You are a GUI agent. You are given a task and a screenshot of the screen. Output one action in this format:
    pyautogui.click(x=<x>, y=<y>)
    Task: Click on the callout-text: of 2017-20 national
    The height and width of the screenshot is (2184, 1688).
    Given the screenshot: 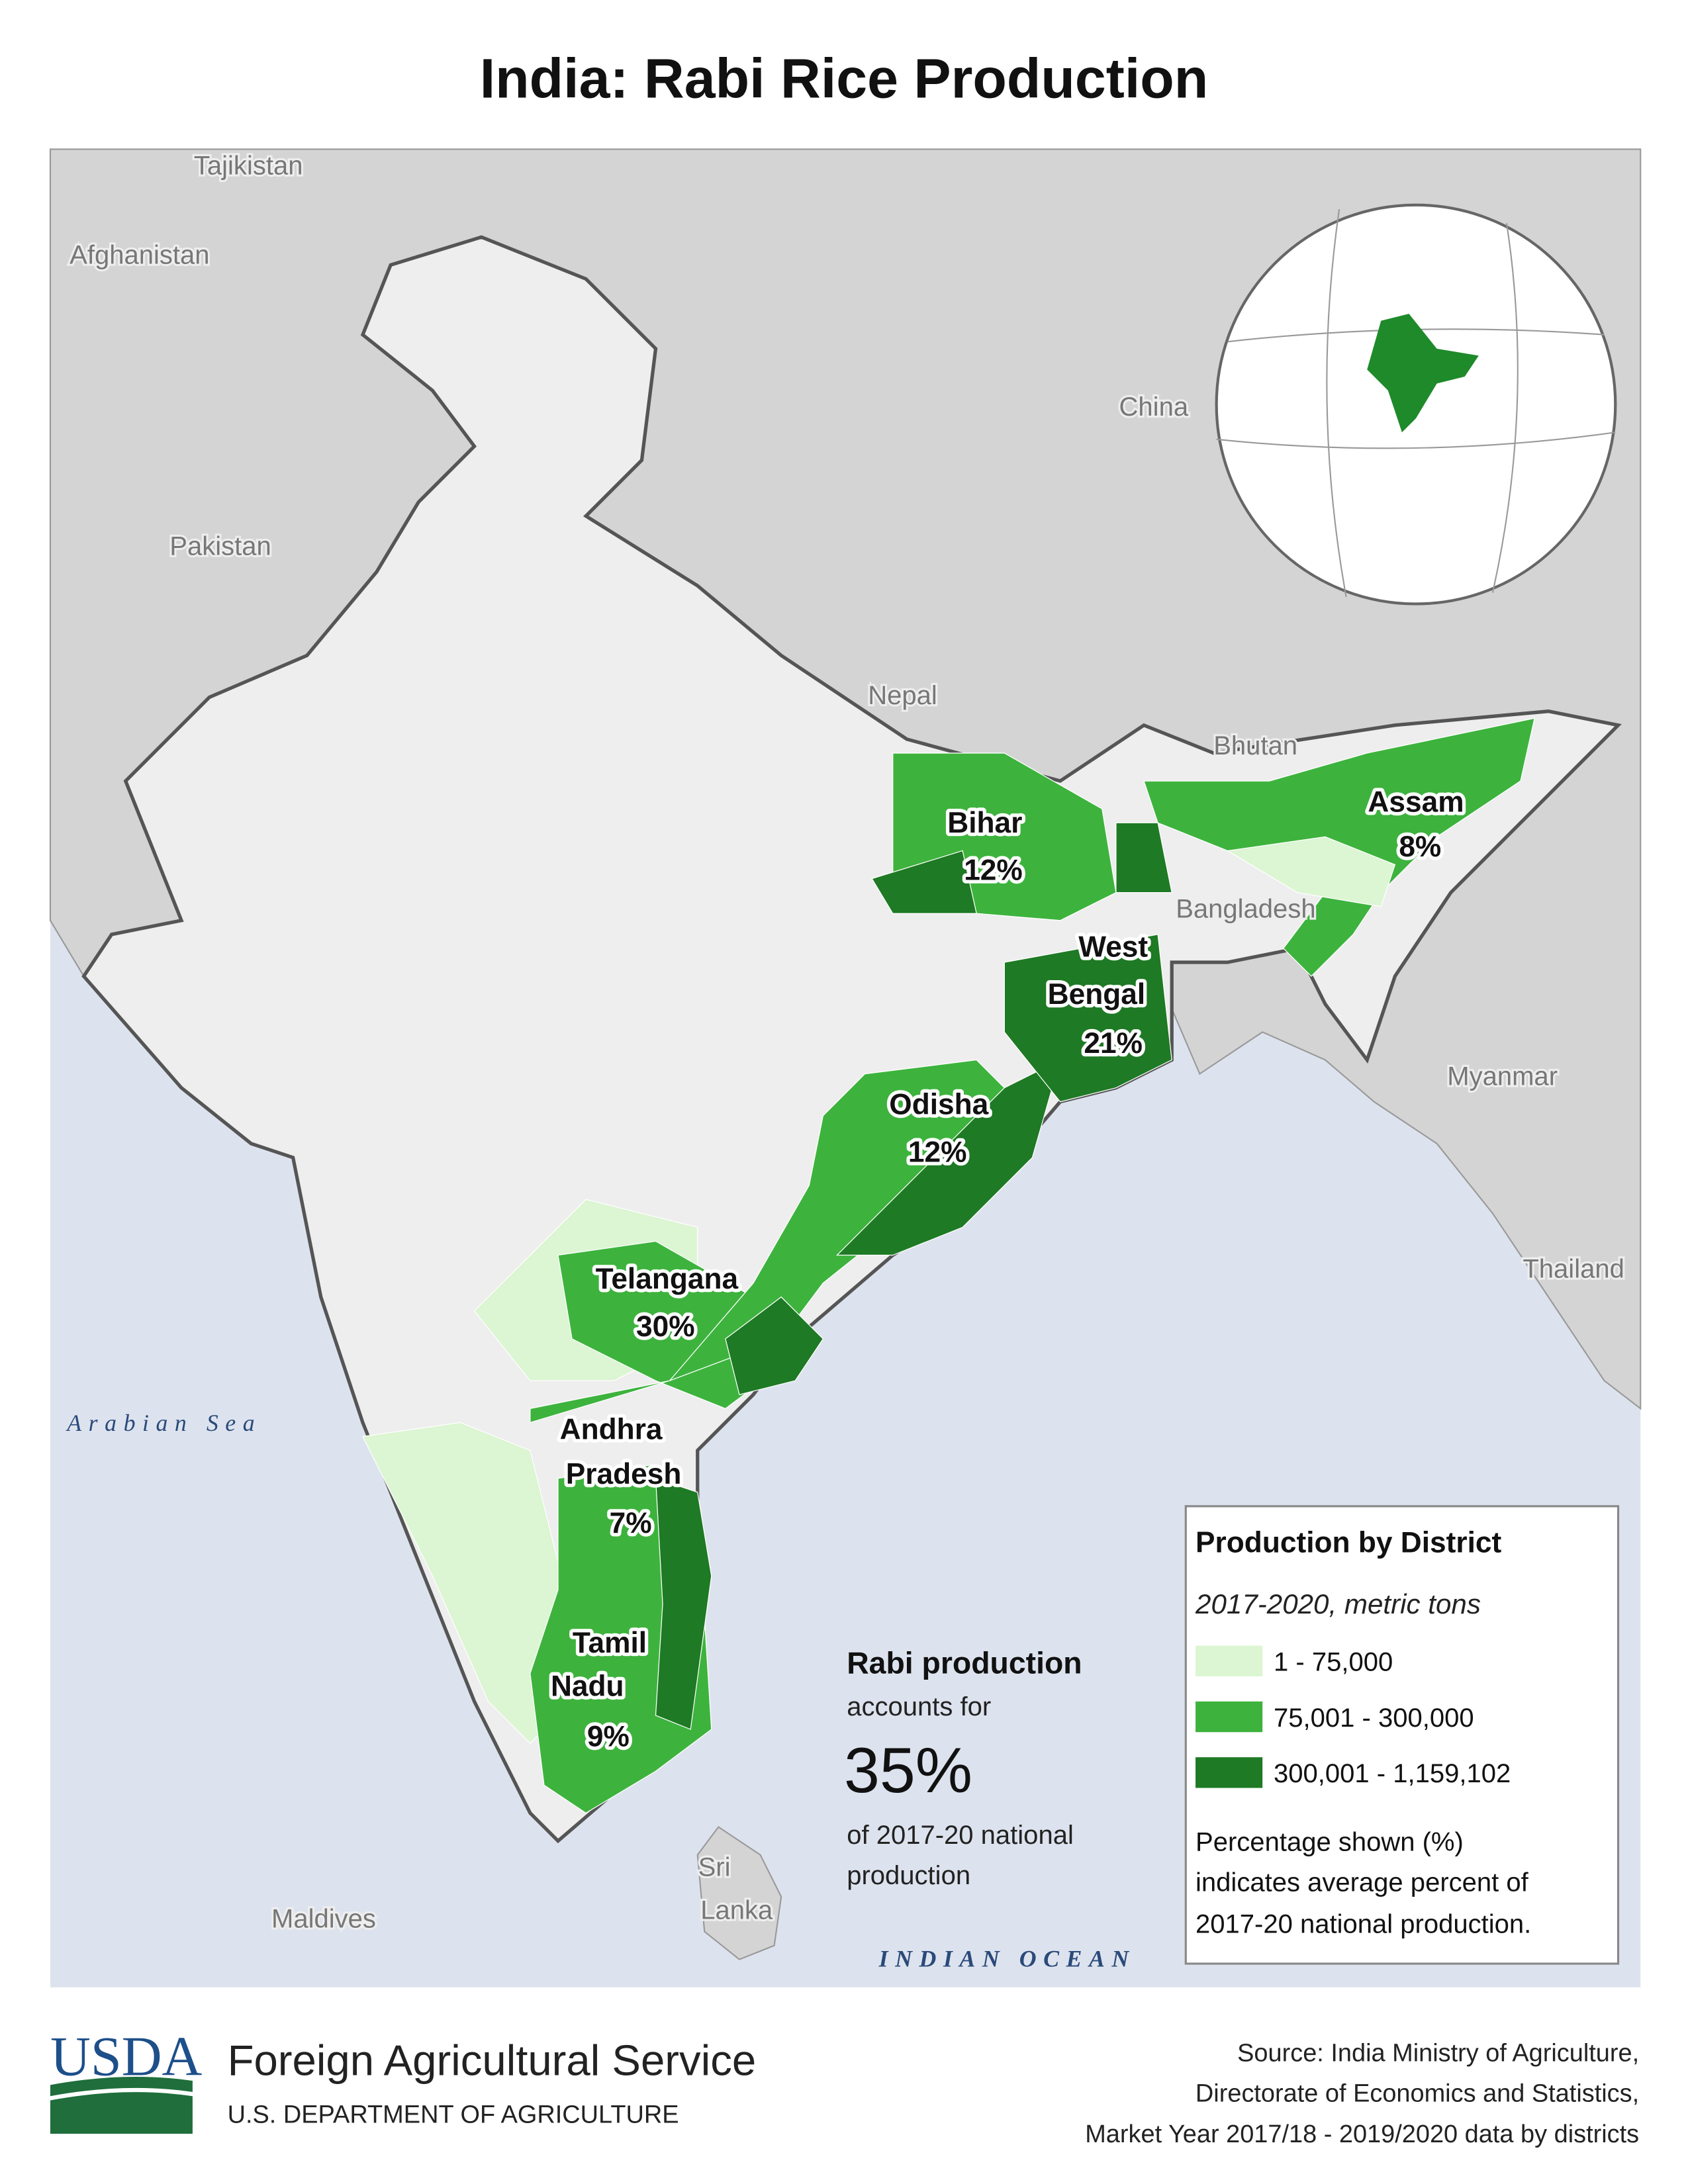 What is the action you would take?
    pyautogui.click(x=960, y=1835)
    